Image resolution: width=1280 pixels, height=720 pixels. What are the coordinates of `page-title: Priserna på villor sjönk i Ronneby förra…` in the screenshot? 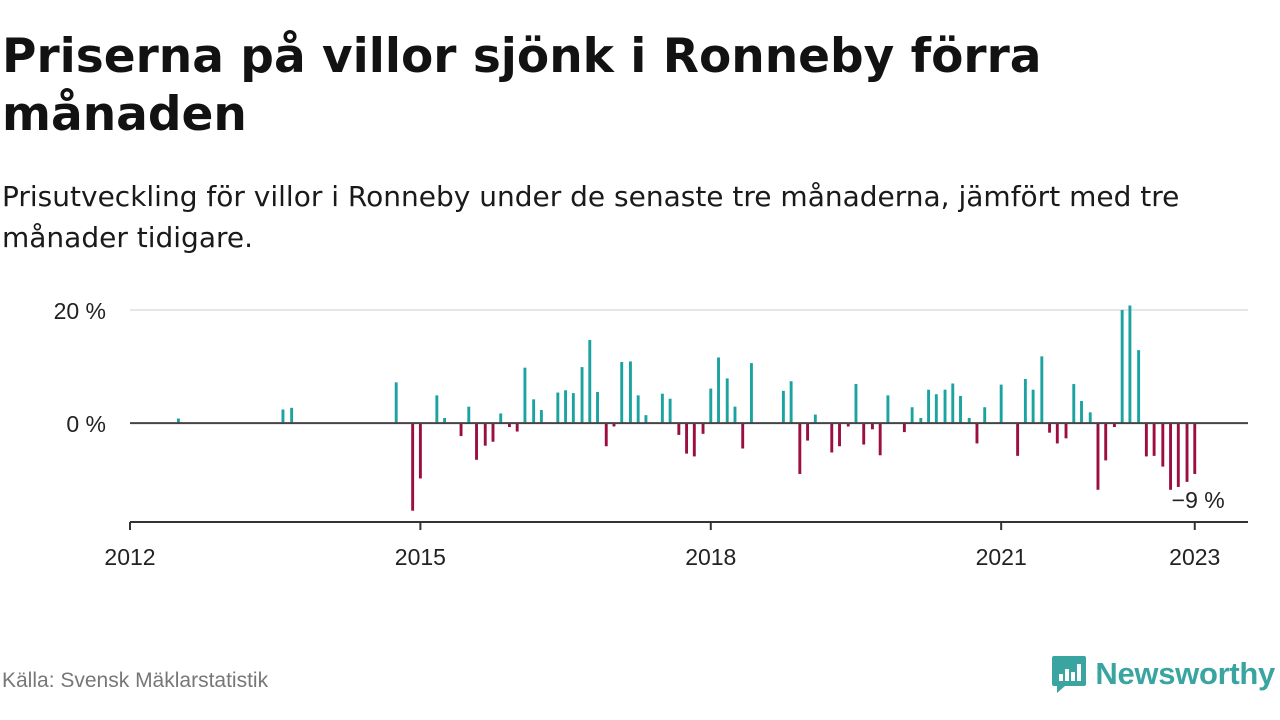 It's located at (522, 85).